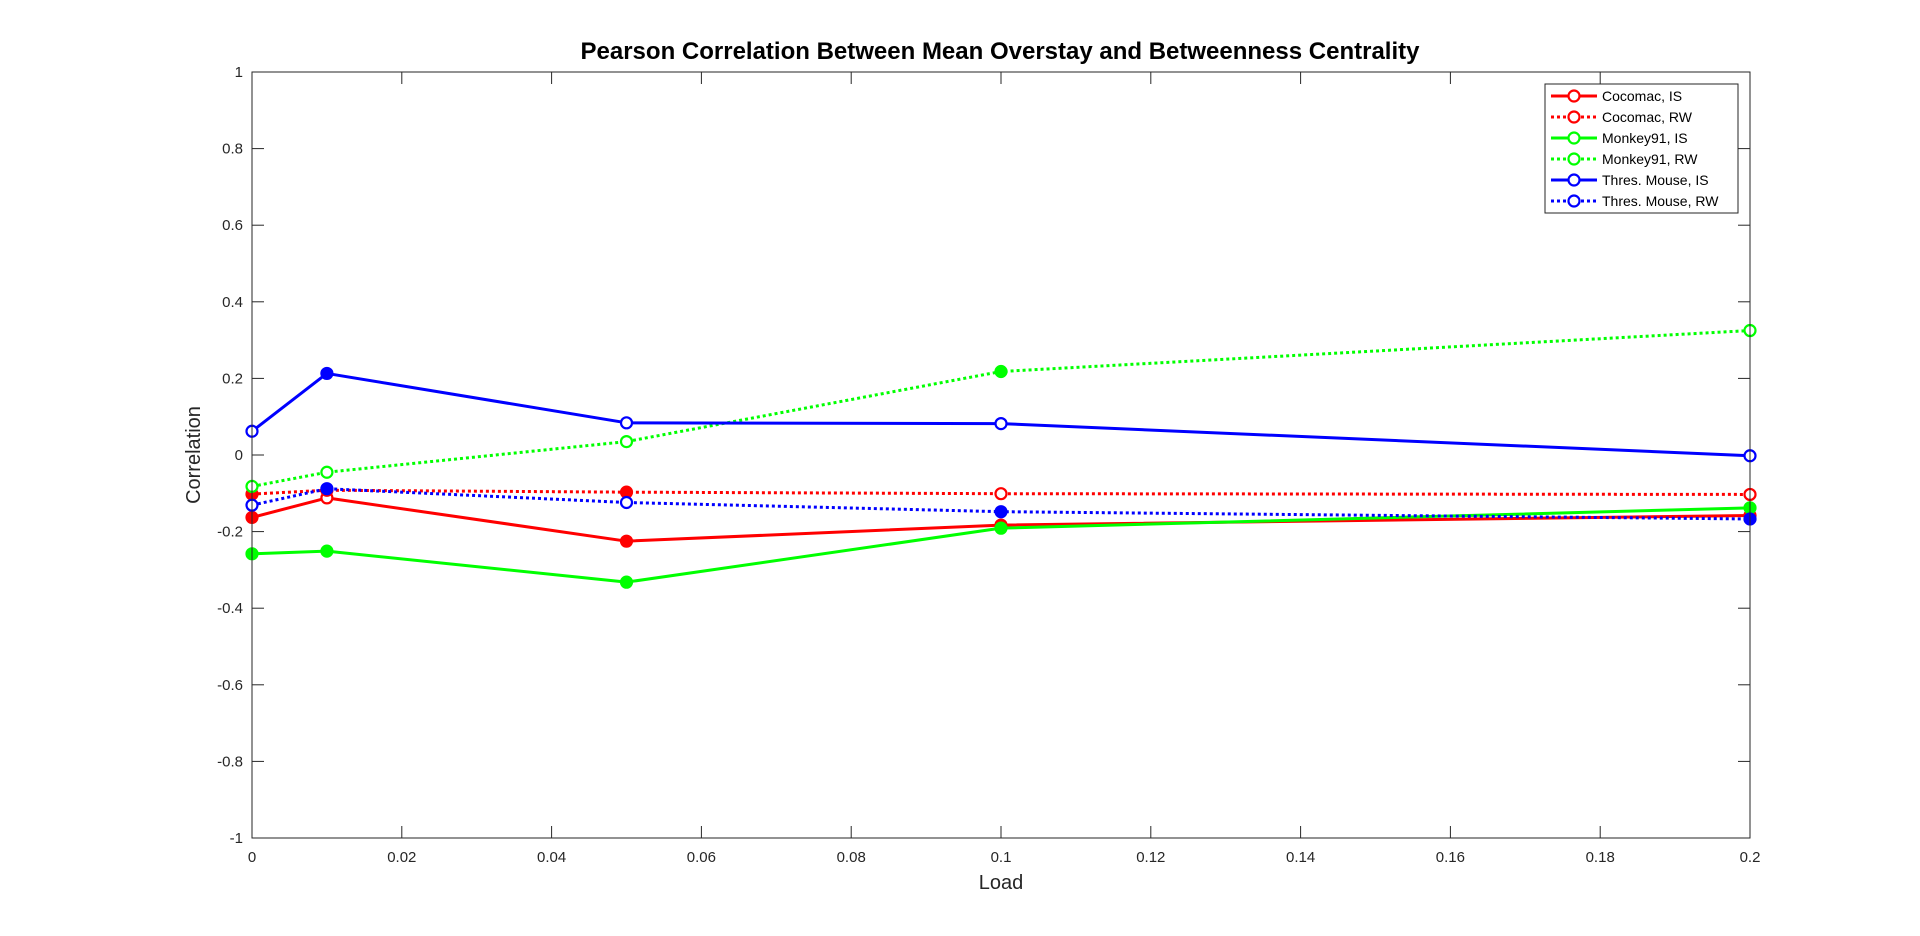 The image size is (1920, 936). Describe the element at coordinates (1001, 414) in the screenshot. I see `series-thres-mouse-is` at that location.